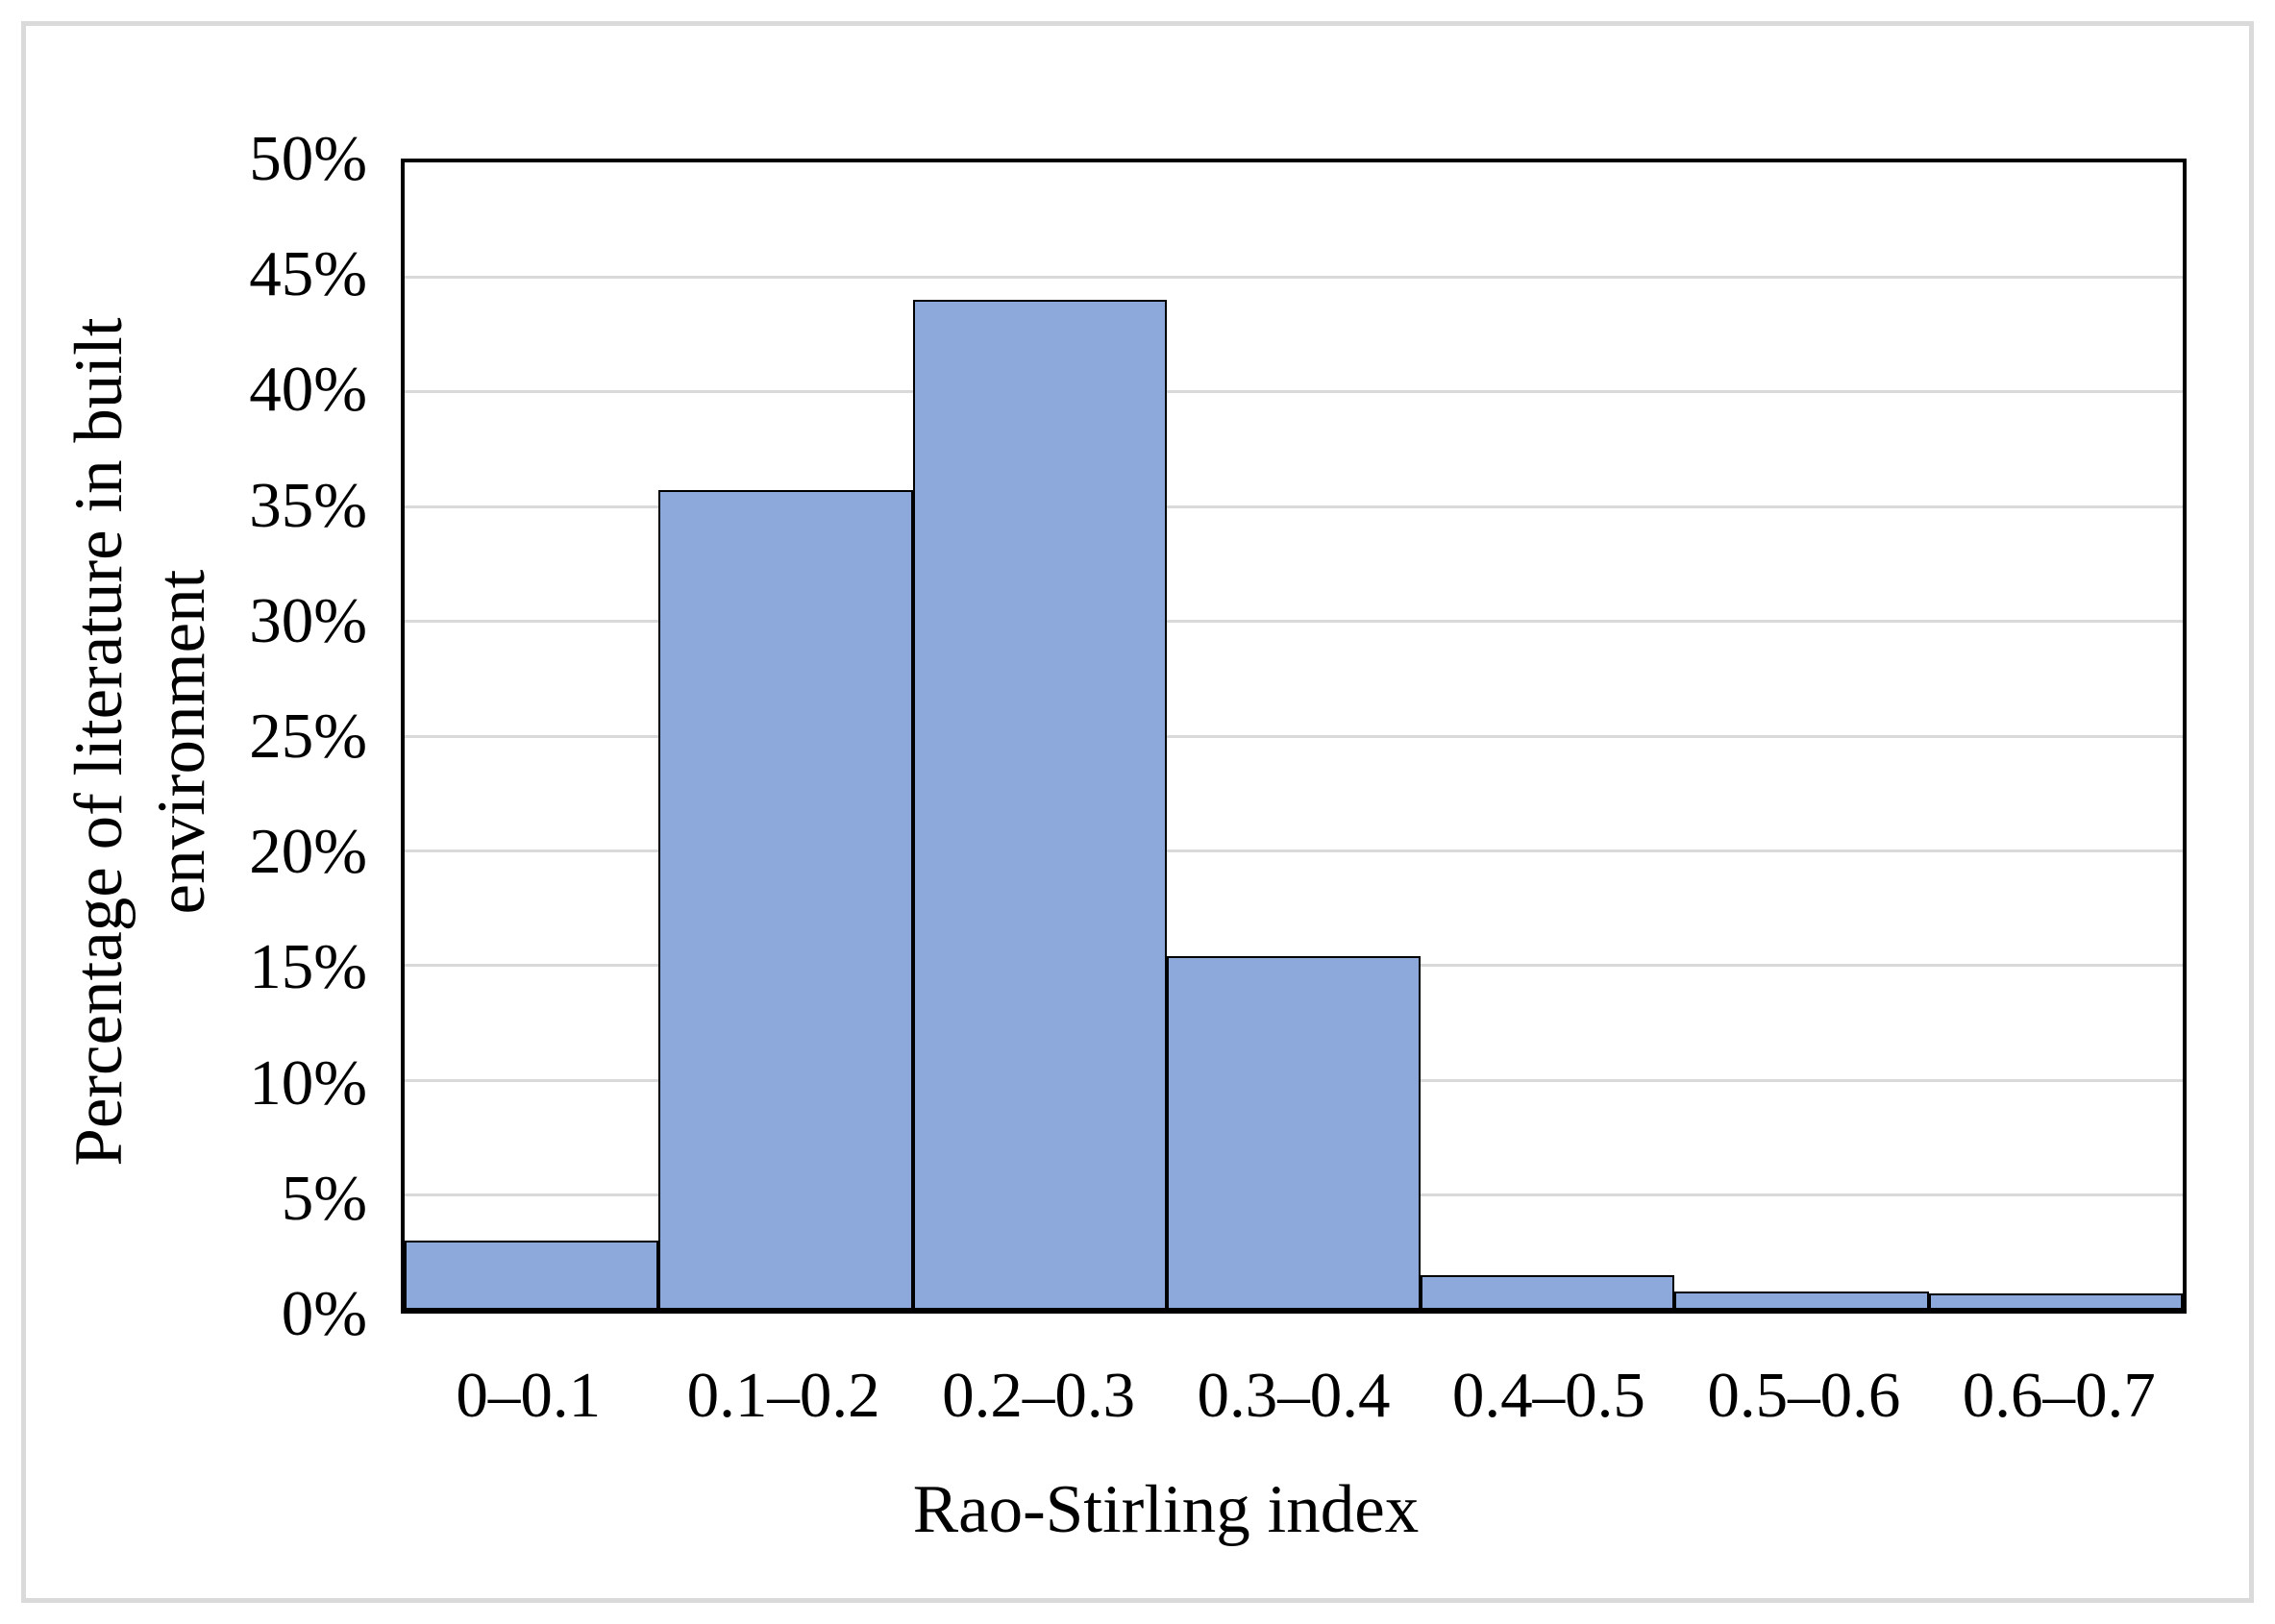 Image resolution: width=2275 pixels, height=1624 pixels. What do you see at coordinates (1548, 1293) in the screenshot?
I see `bar-0.4–0.5` at bounding box center [1548, 1293].